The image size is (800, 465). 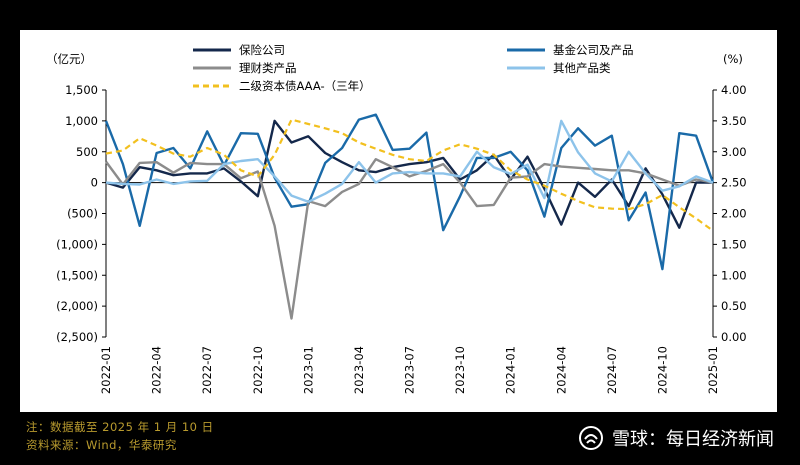 What do you see at coordinates (77, 337) in the screenshot?
I see `left-tick-label: (2,500)` at bounding box center [77, 337].